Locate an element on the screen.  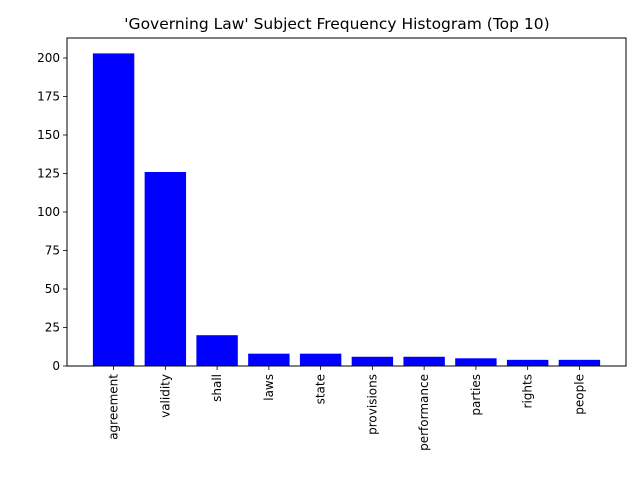
x-tick-label: parties is located at coordinates (476, 395).